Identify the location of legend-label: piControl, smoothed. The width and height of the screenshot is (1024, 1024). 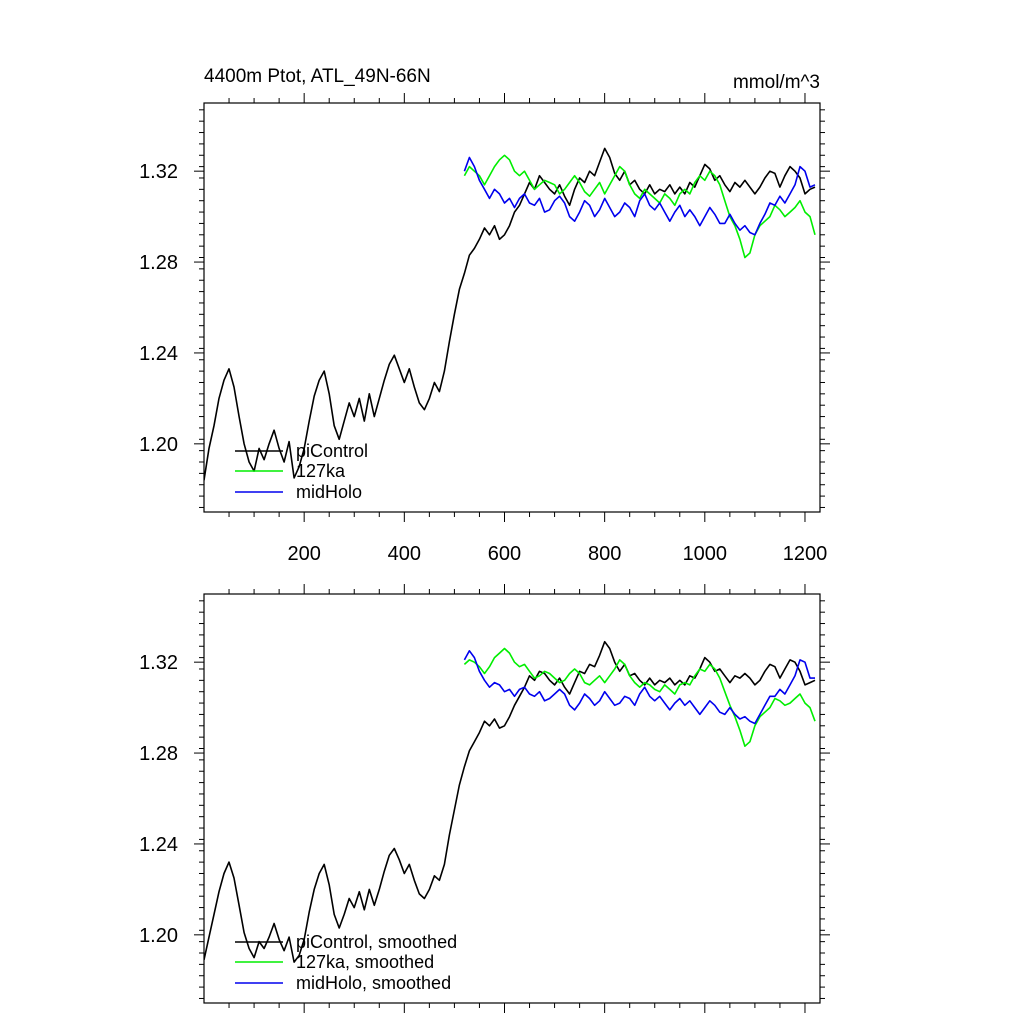
(376, 942).